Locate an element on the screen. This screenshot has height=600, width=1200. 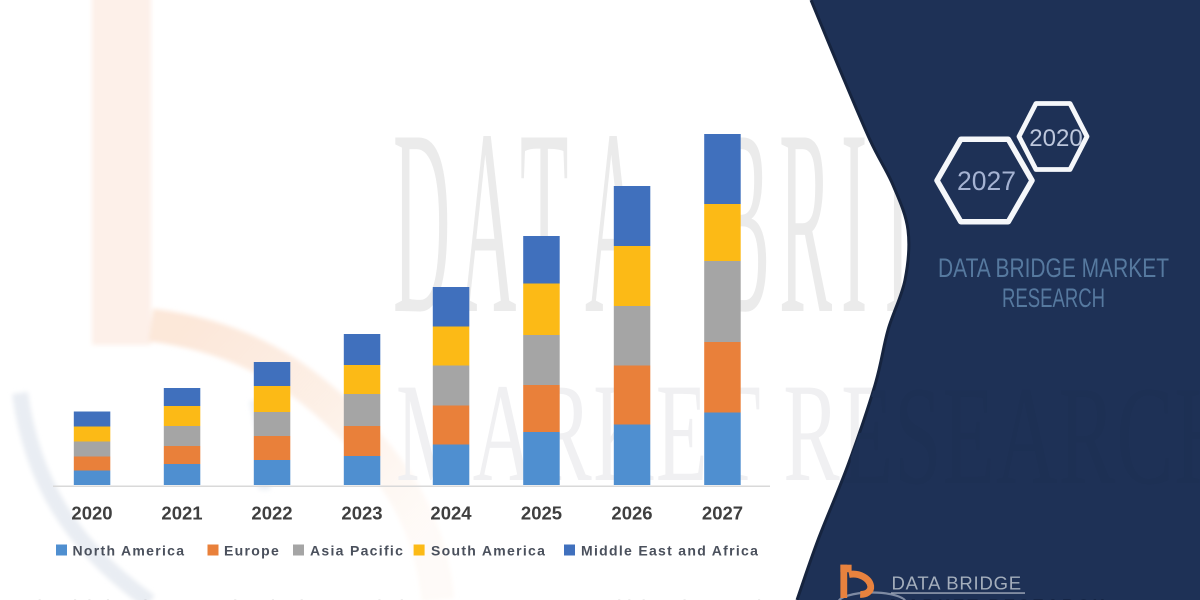
svg-text: RESEARCH is located at coordinates (1053, 298).